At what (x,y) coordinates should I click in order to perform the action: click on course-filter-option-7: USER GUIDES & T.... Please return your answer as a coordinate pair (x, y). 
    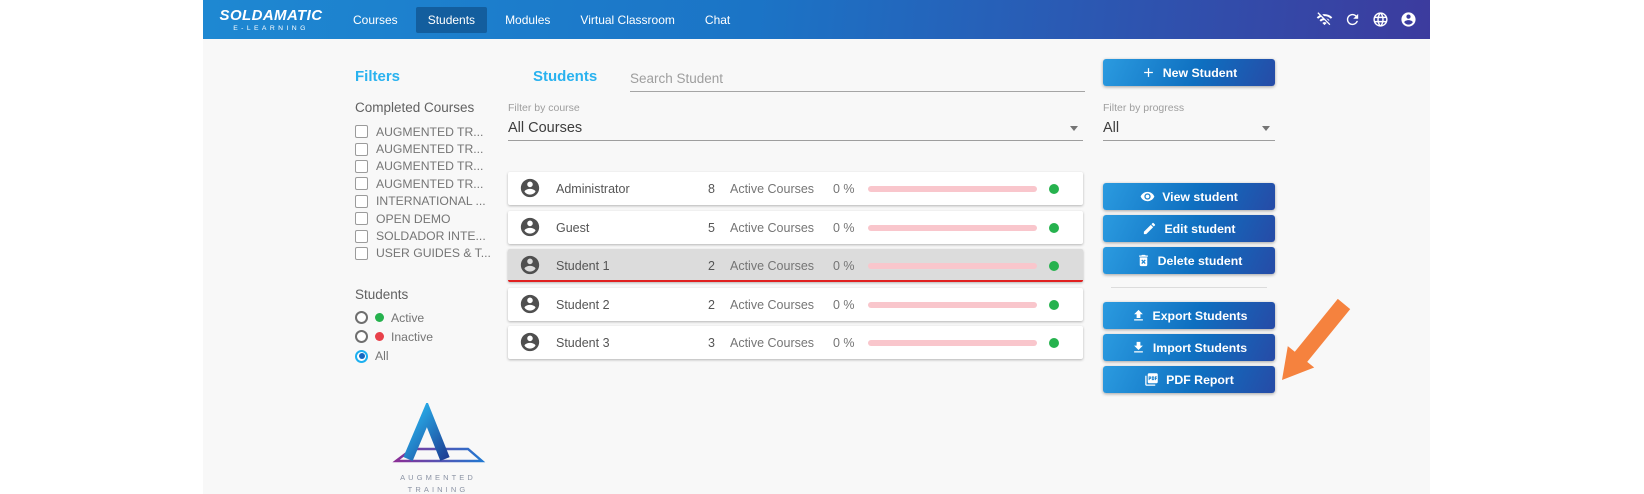
    Looking at the image, I should click on (423, 253).